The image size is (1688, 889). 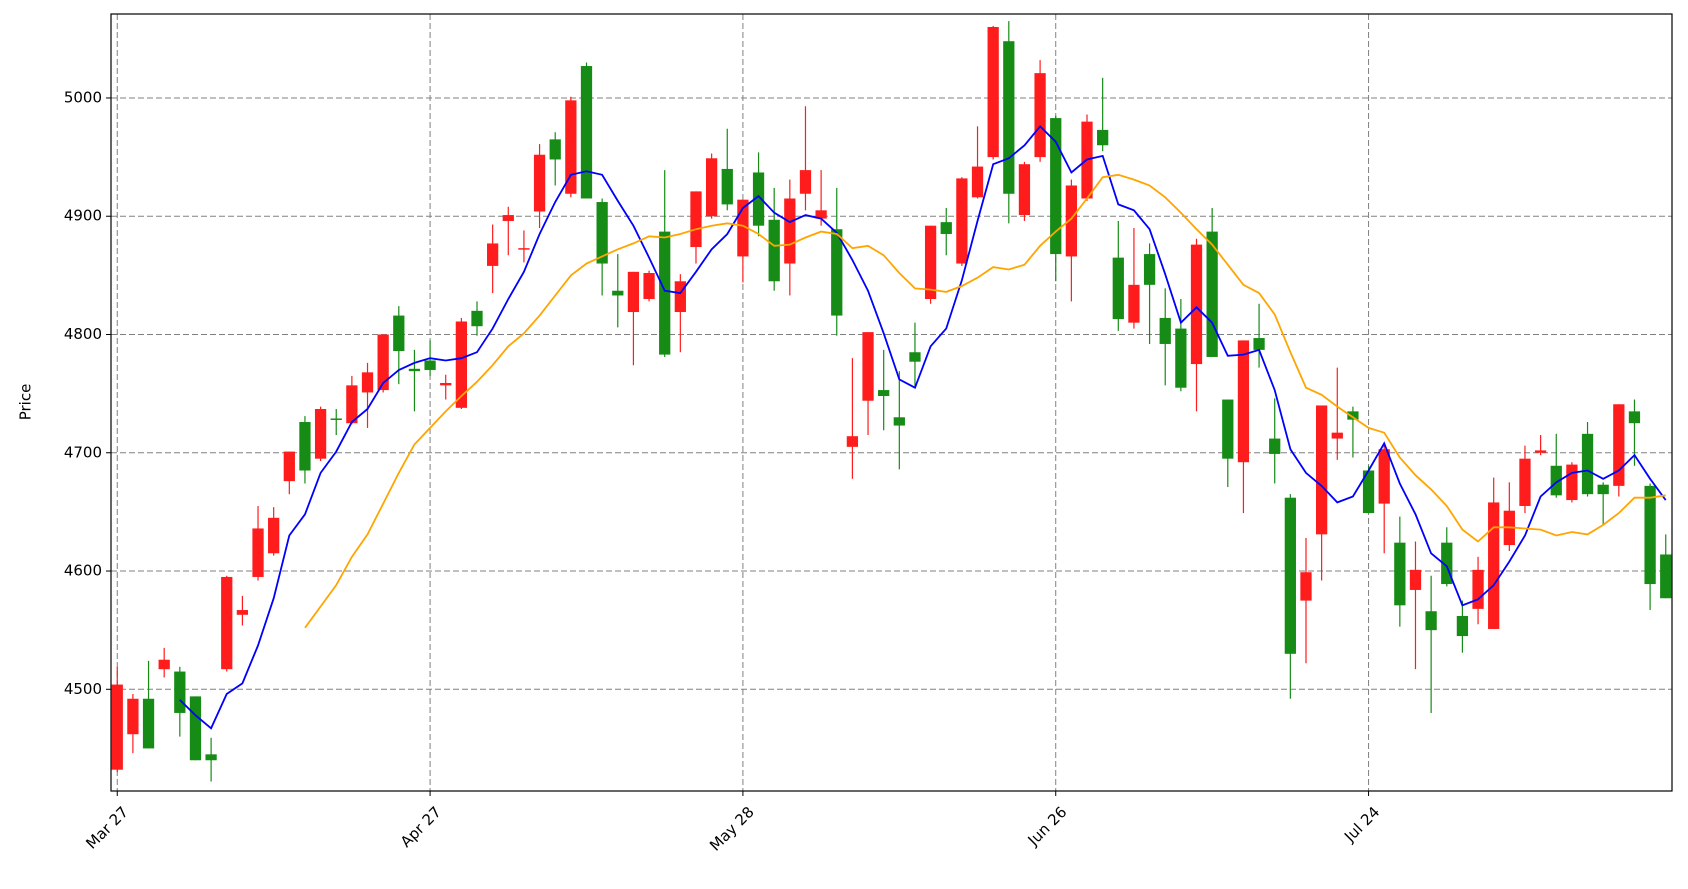 I want to click on y-tick-label: 4600, so click(x=83, y=571).